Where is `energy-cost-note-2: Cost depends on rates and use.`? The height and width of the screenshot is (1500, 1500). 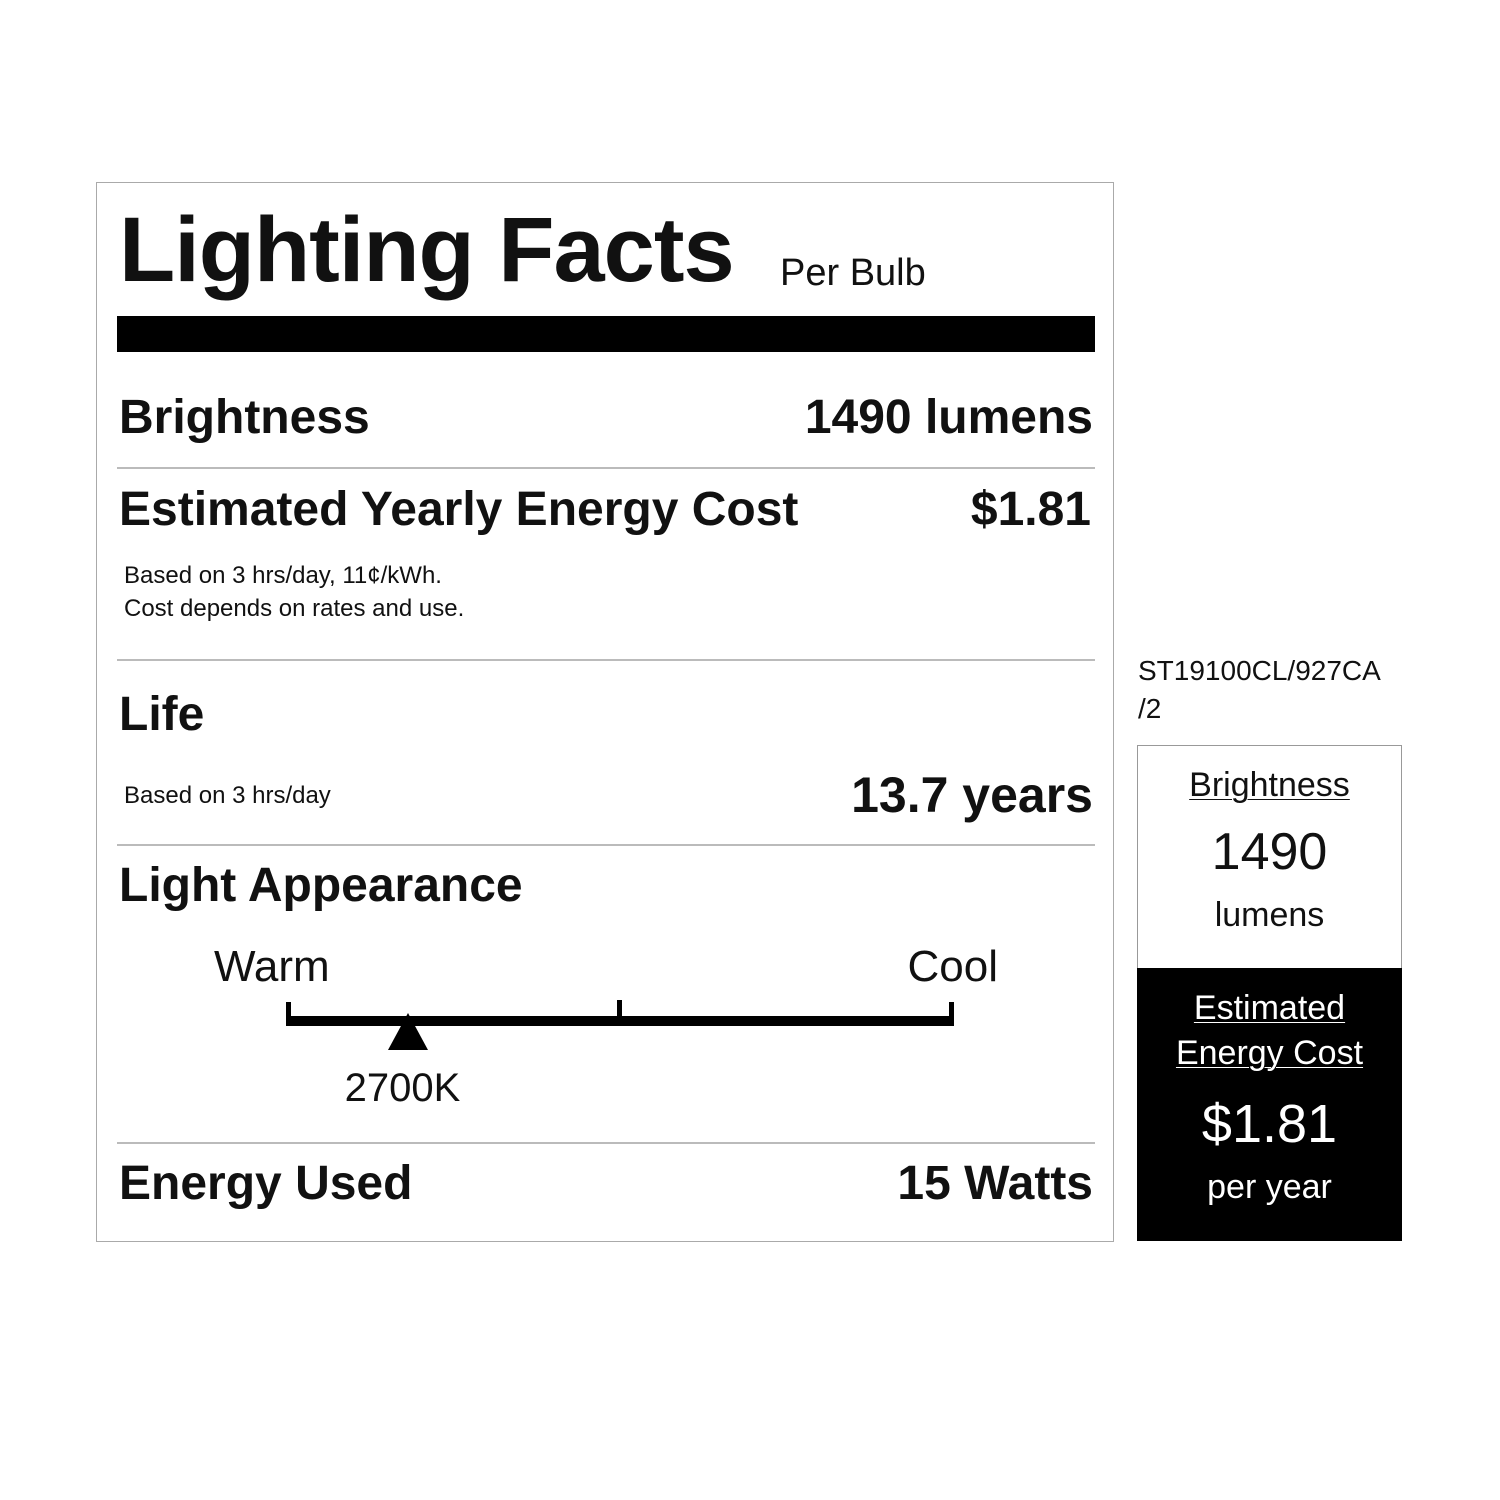 energy-cost-note-2: Cost depends on rates and use. is located at coordinates (294, 608).